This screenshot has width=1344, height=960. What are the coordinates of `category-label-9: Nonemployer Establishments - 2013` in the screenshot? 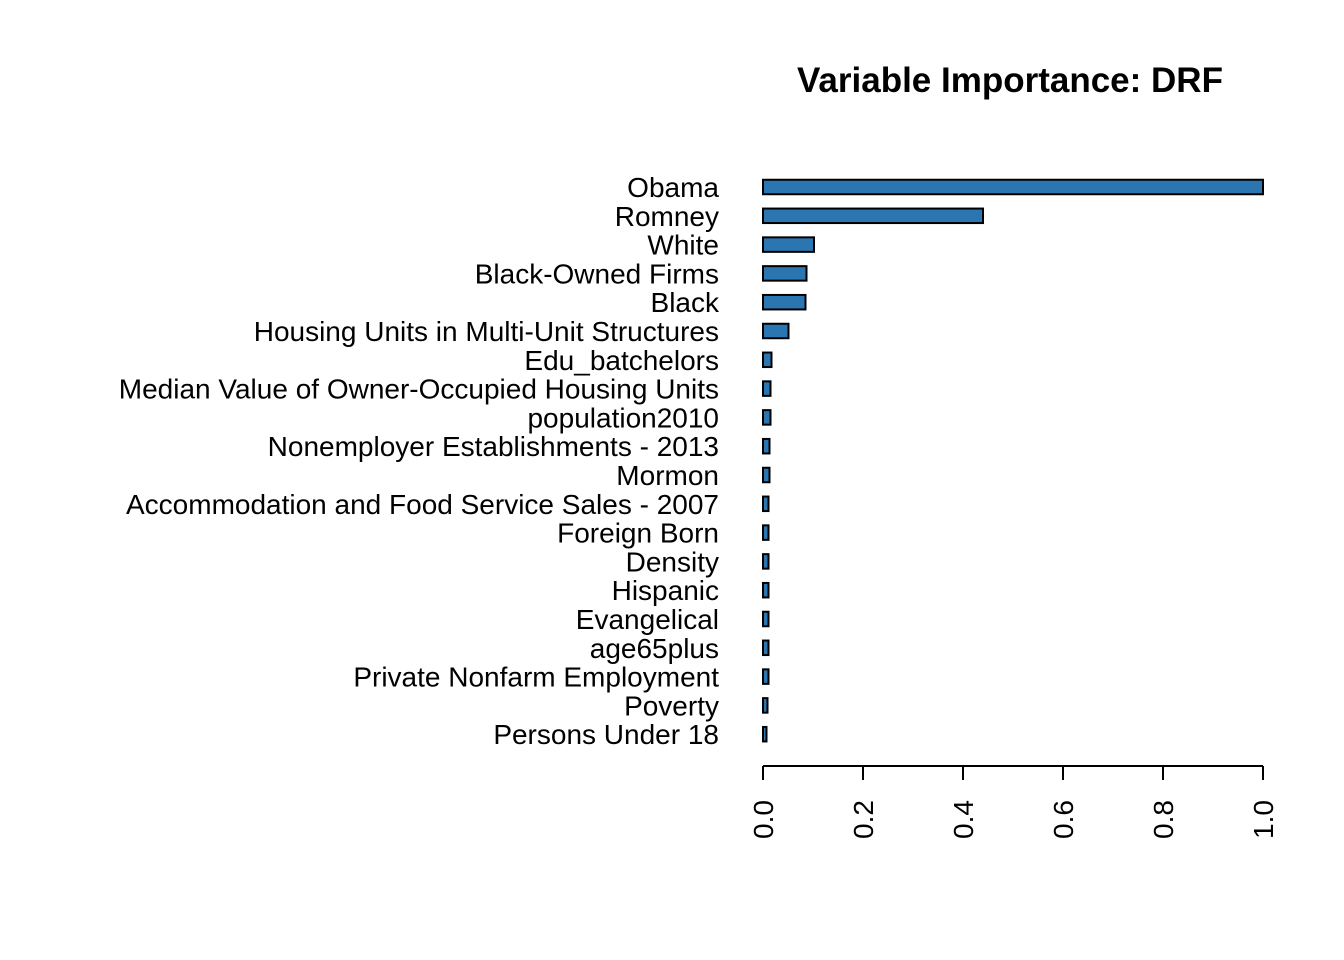 It's located at (493, 446).